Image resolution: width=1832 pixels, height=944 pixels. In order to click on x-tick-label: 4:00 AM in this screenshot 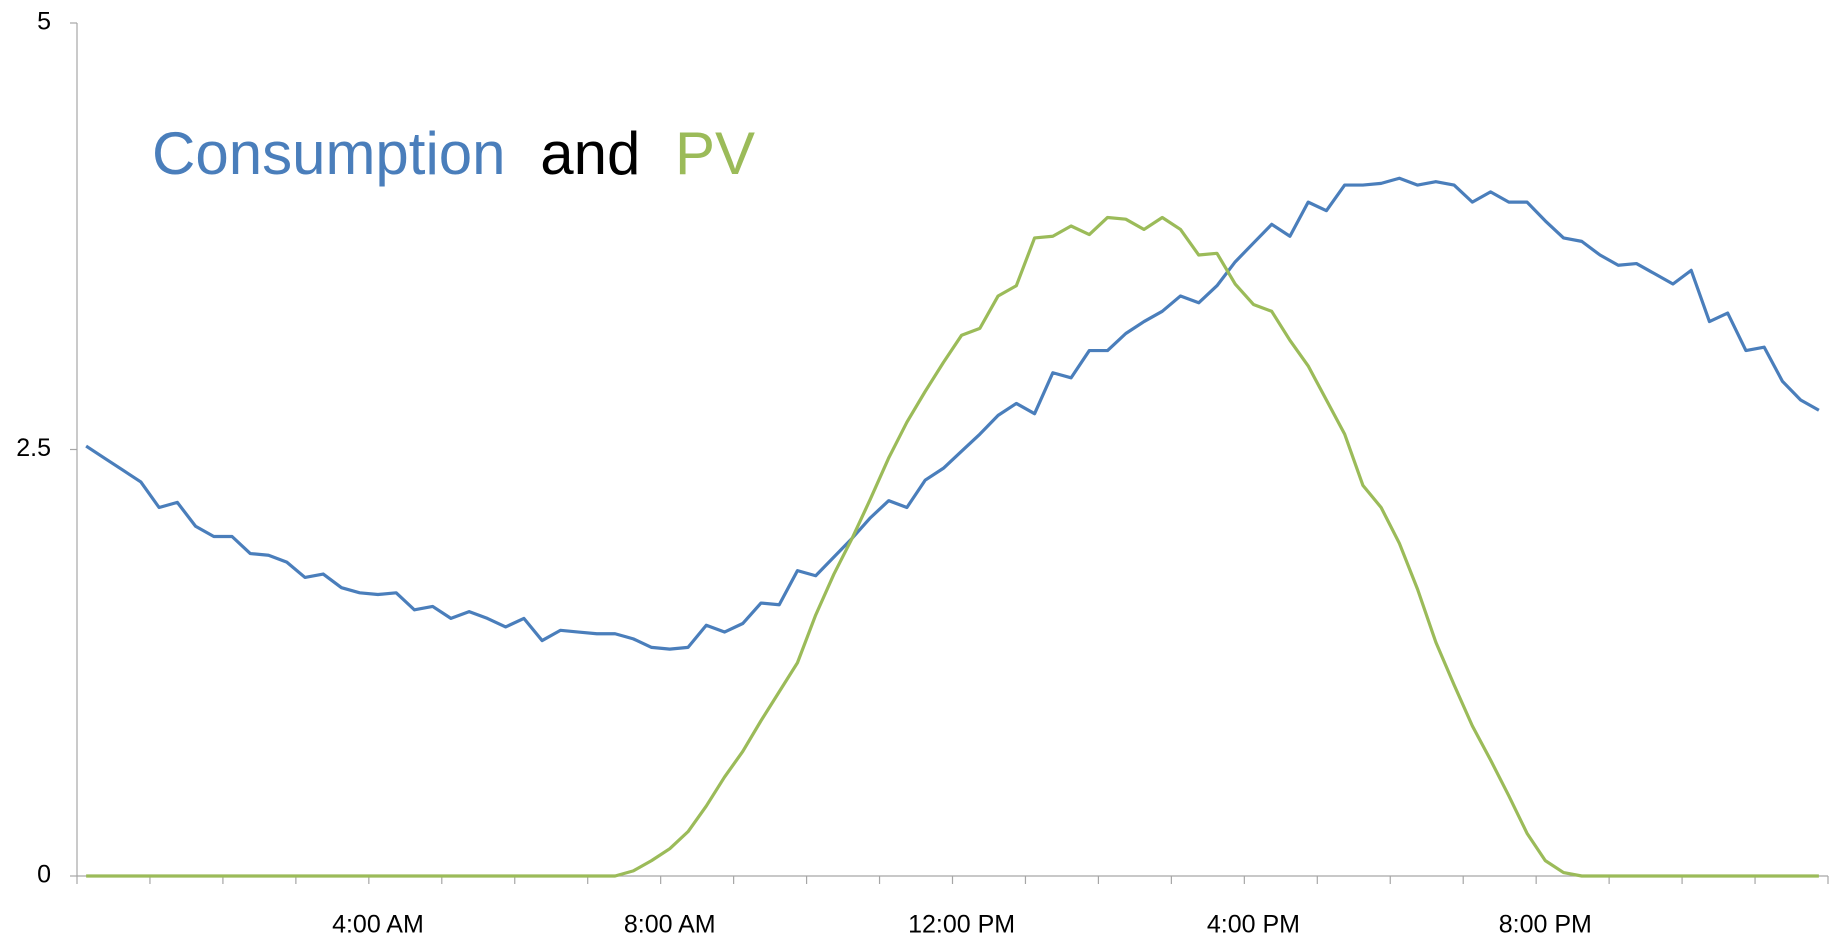, I will do `click(378, 925)`.